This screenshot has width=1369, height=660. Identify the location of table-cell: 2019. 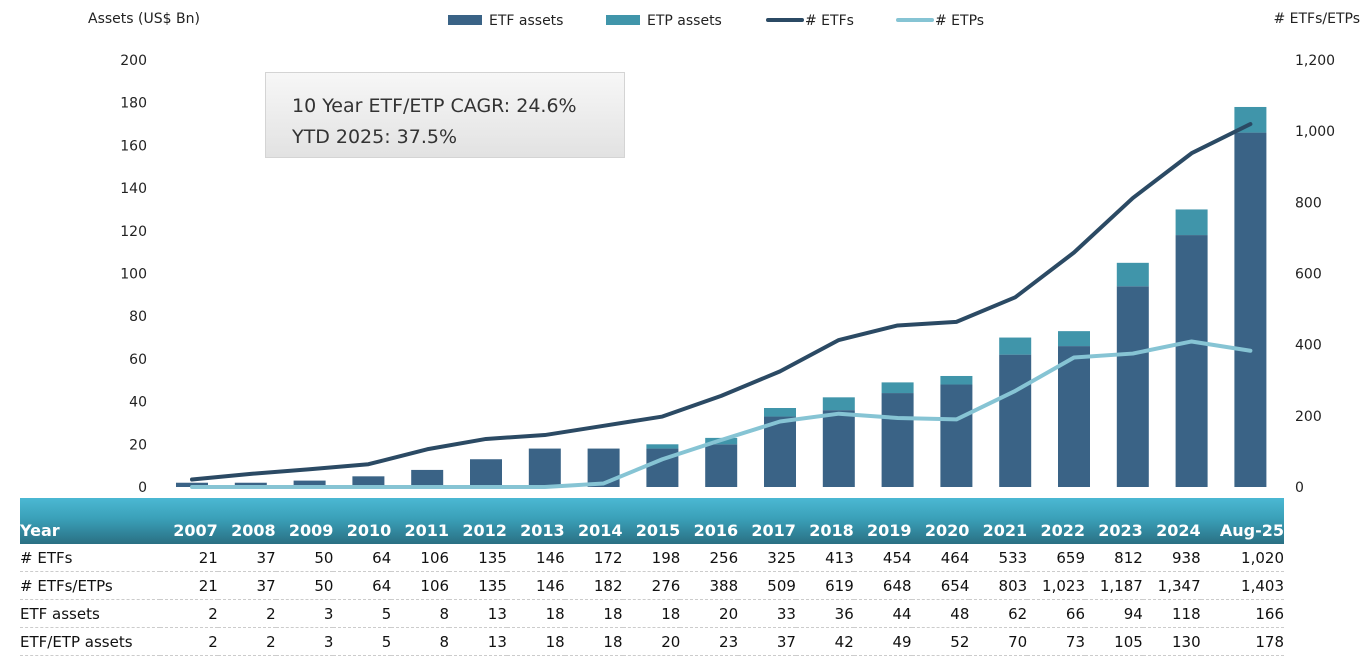
(882, 521).